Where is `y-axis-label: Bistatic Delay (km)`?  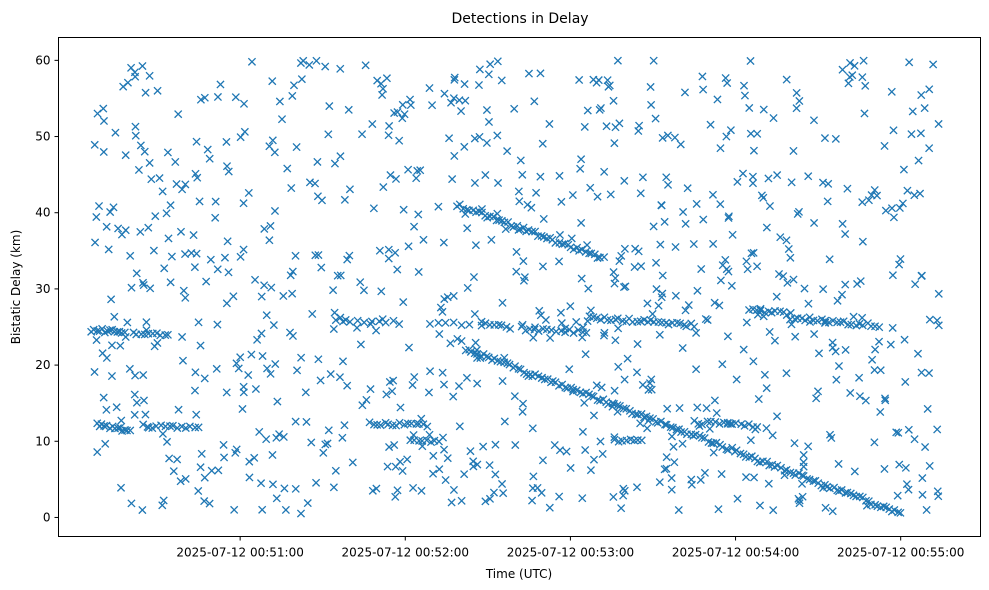
y-axis-label: Bistatic Delay (km) is located at coordinates (16, 287).